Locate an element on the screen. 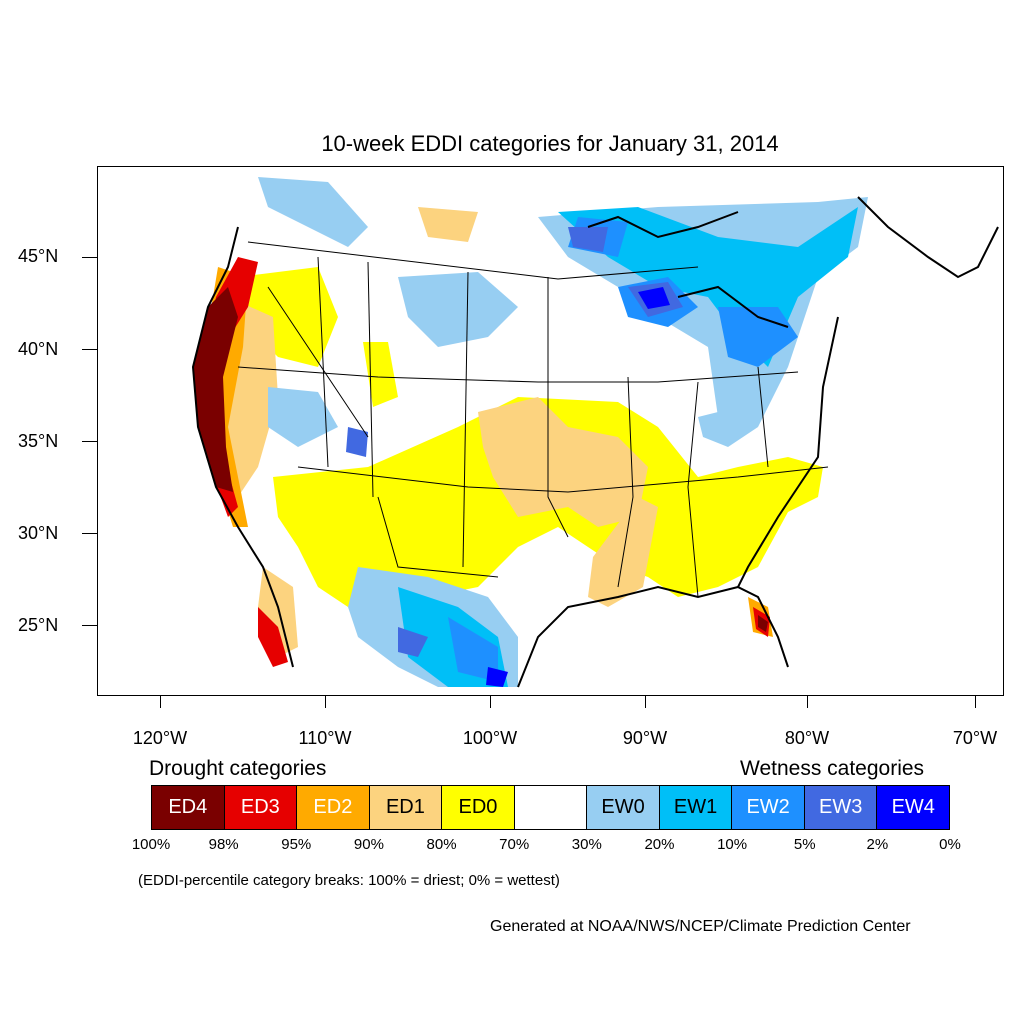 This screenshot has width=1024, height=1024. percentile-label: 30% is located at coordinates (586, 844).